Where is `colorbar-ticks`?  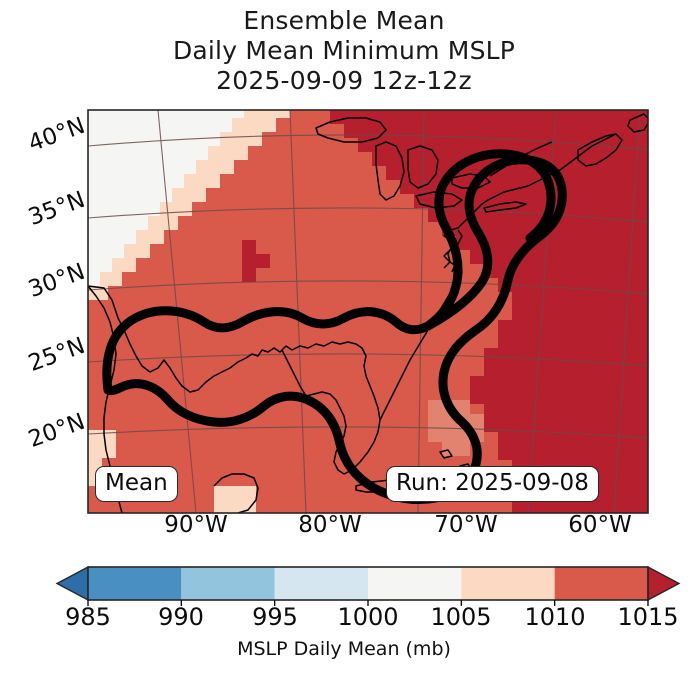
colorbar-ticks is located at coordinates (368, 603).